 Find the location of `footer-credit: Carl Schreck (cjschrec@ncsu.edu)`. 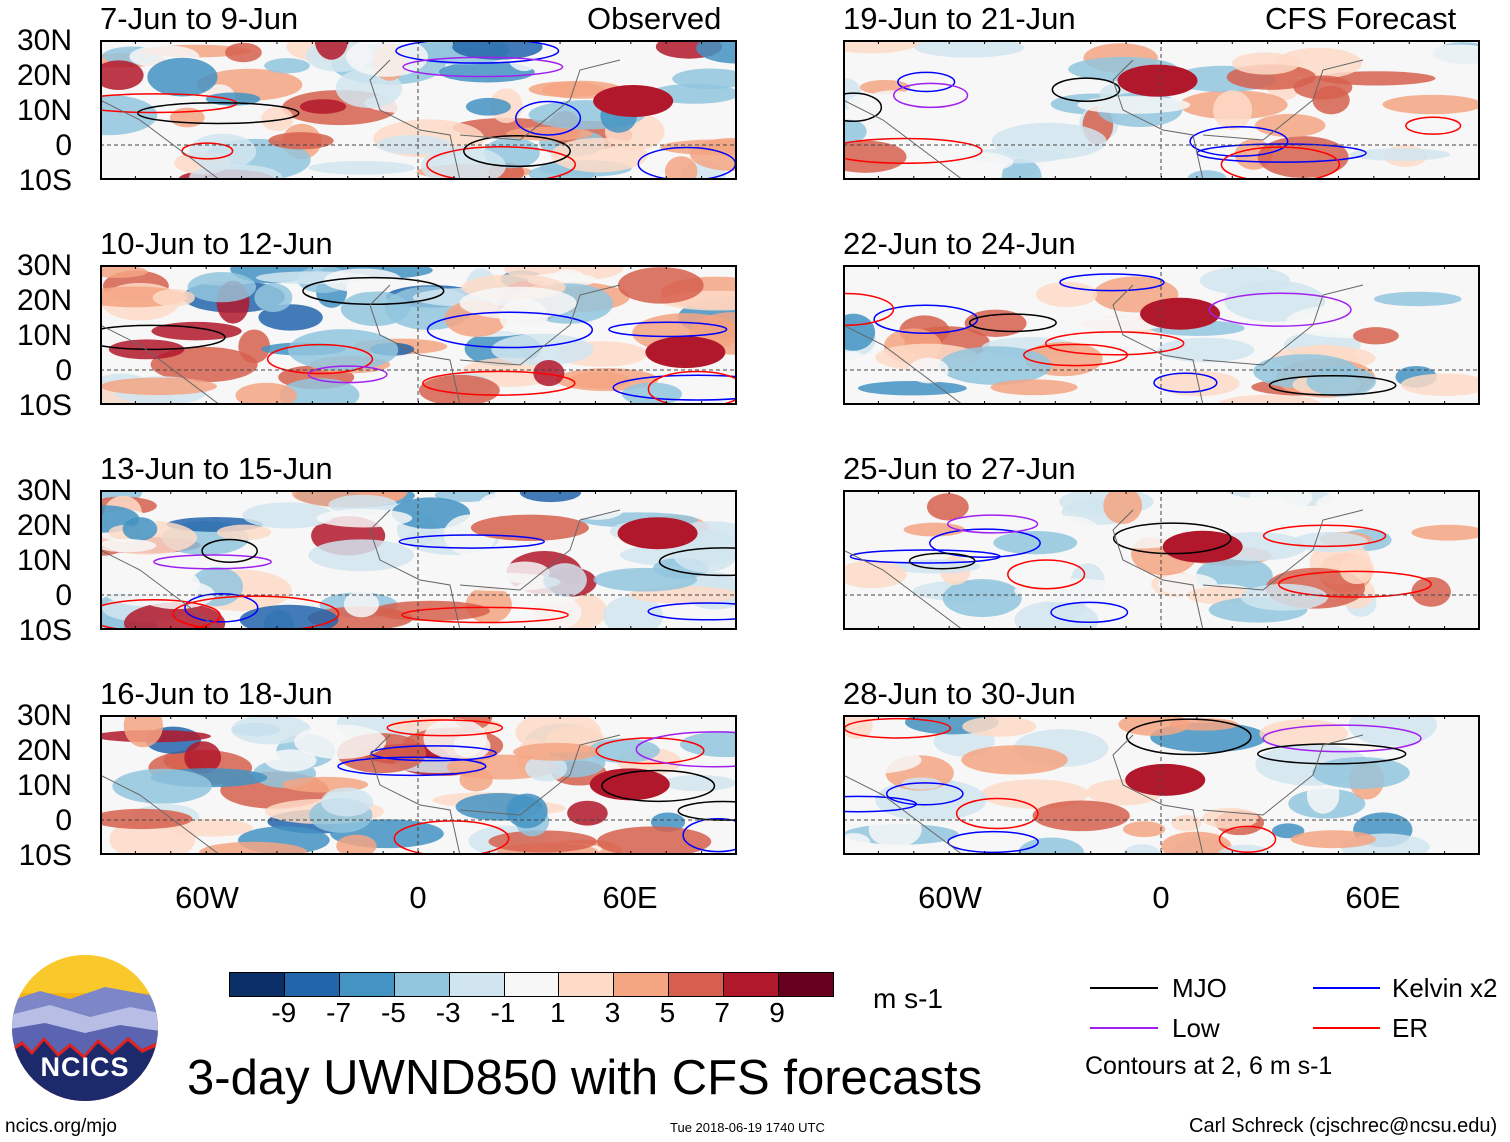

footer-credit: Carl Schreck (cjschrec@ncsu.edu) is located at coordinates (1343, 1126).